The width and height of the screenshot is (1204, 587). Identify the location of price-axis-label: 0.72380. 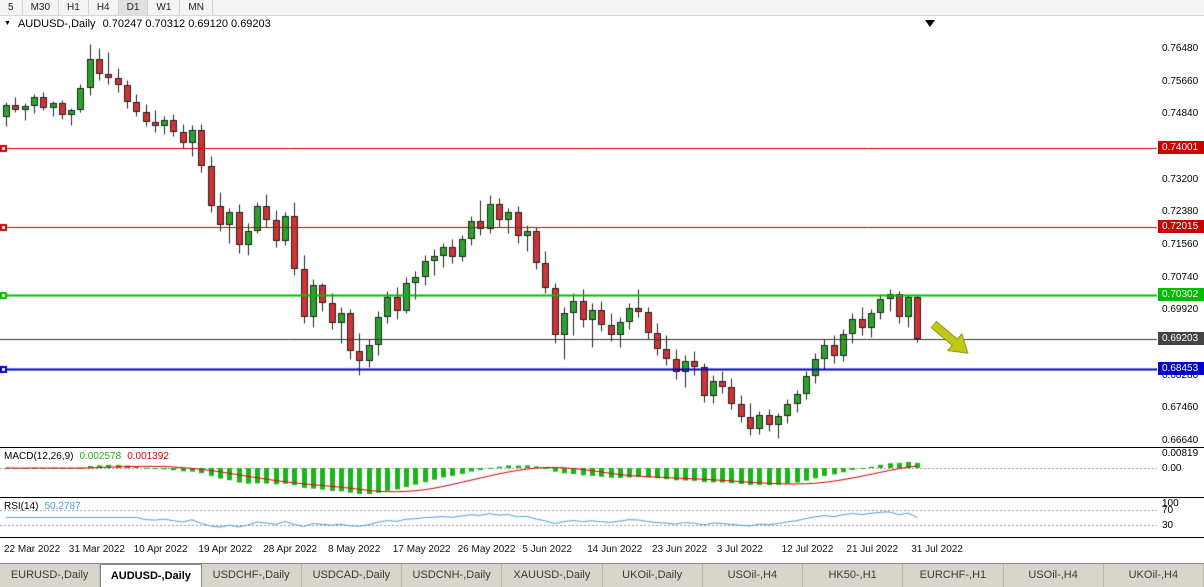
(1180, 212).